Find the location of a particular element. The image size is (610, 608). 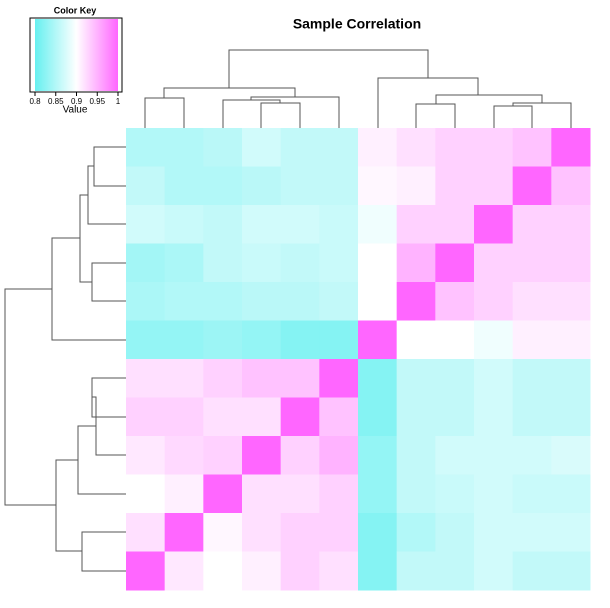

color-key-tick-label: 0.8 is located at coordinates (35, 101).